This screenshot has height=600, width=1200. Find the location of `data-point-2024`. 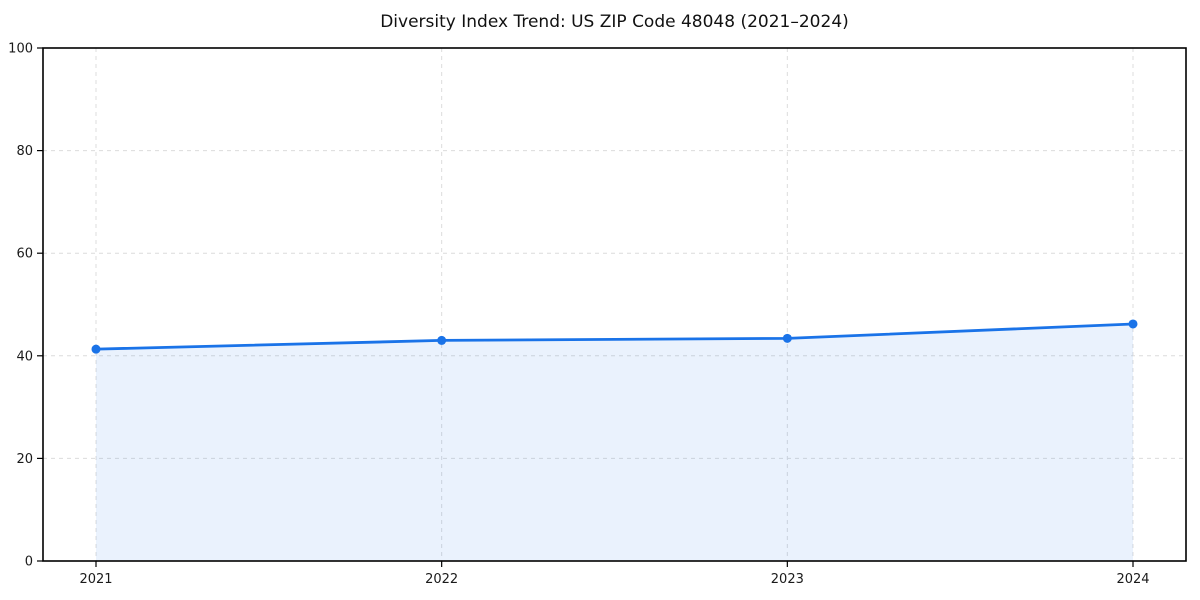

data-point-2024 is located at coordinates (1133, 324).